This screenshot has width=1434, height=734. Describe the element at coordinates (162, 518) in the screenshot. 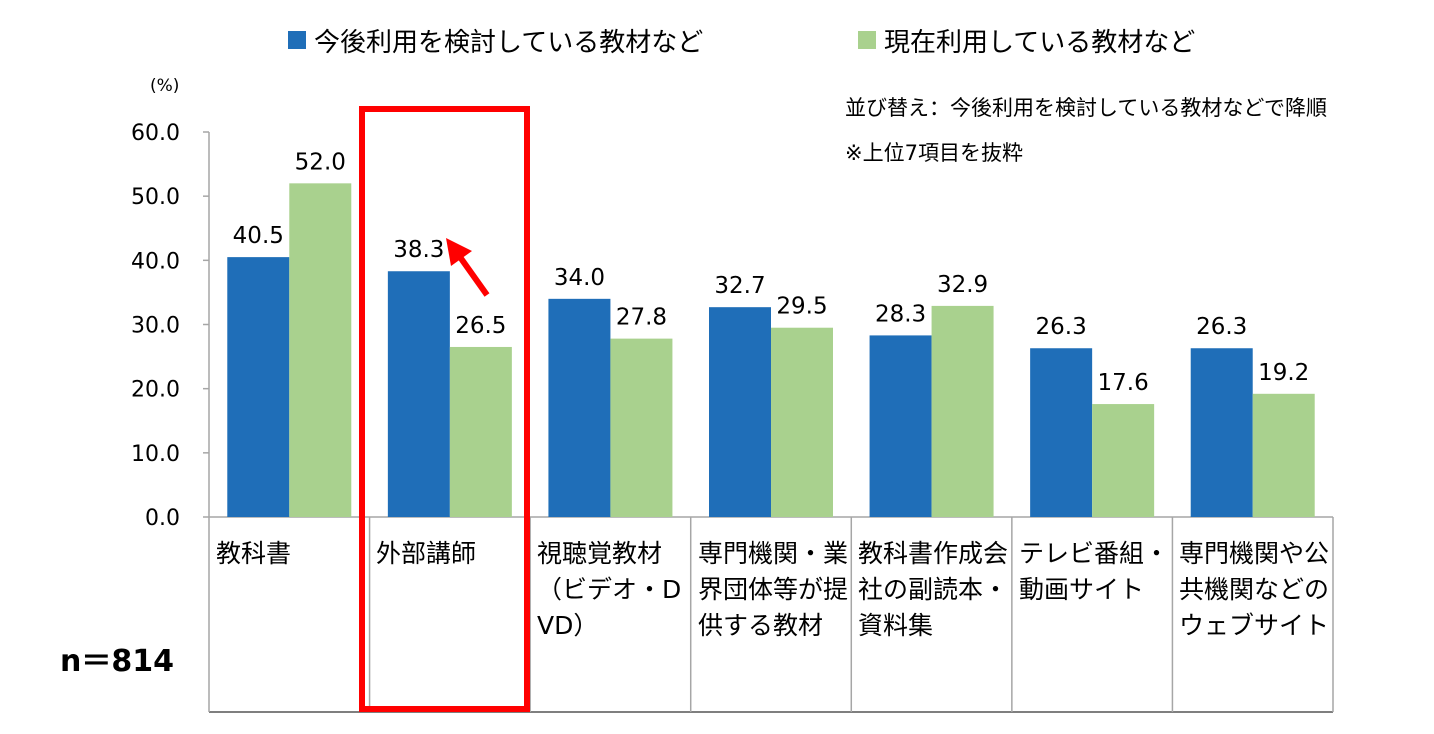

I see `y-tick-label: 0.0` at that location.